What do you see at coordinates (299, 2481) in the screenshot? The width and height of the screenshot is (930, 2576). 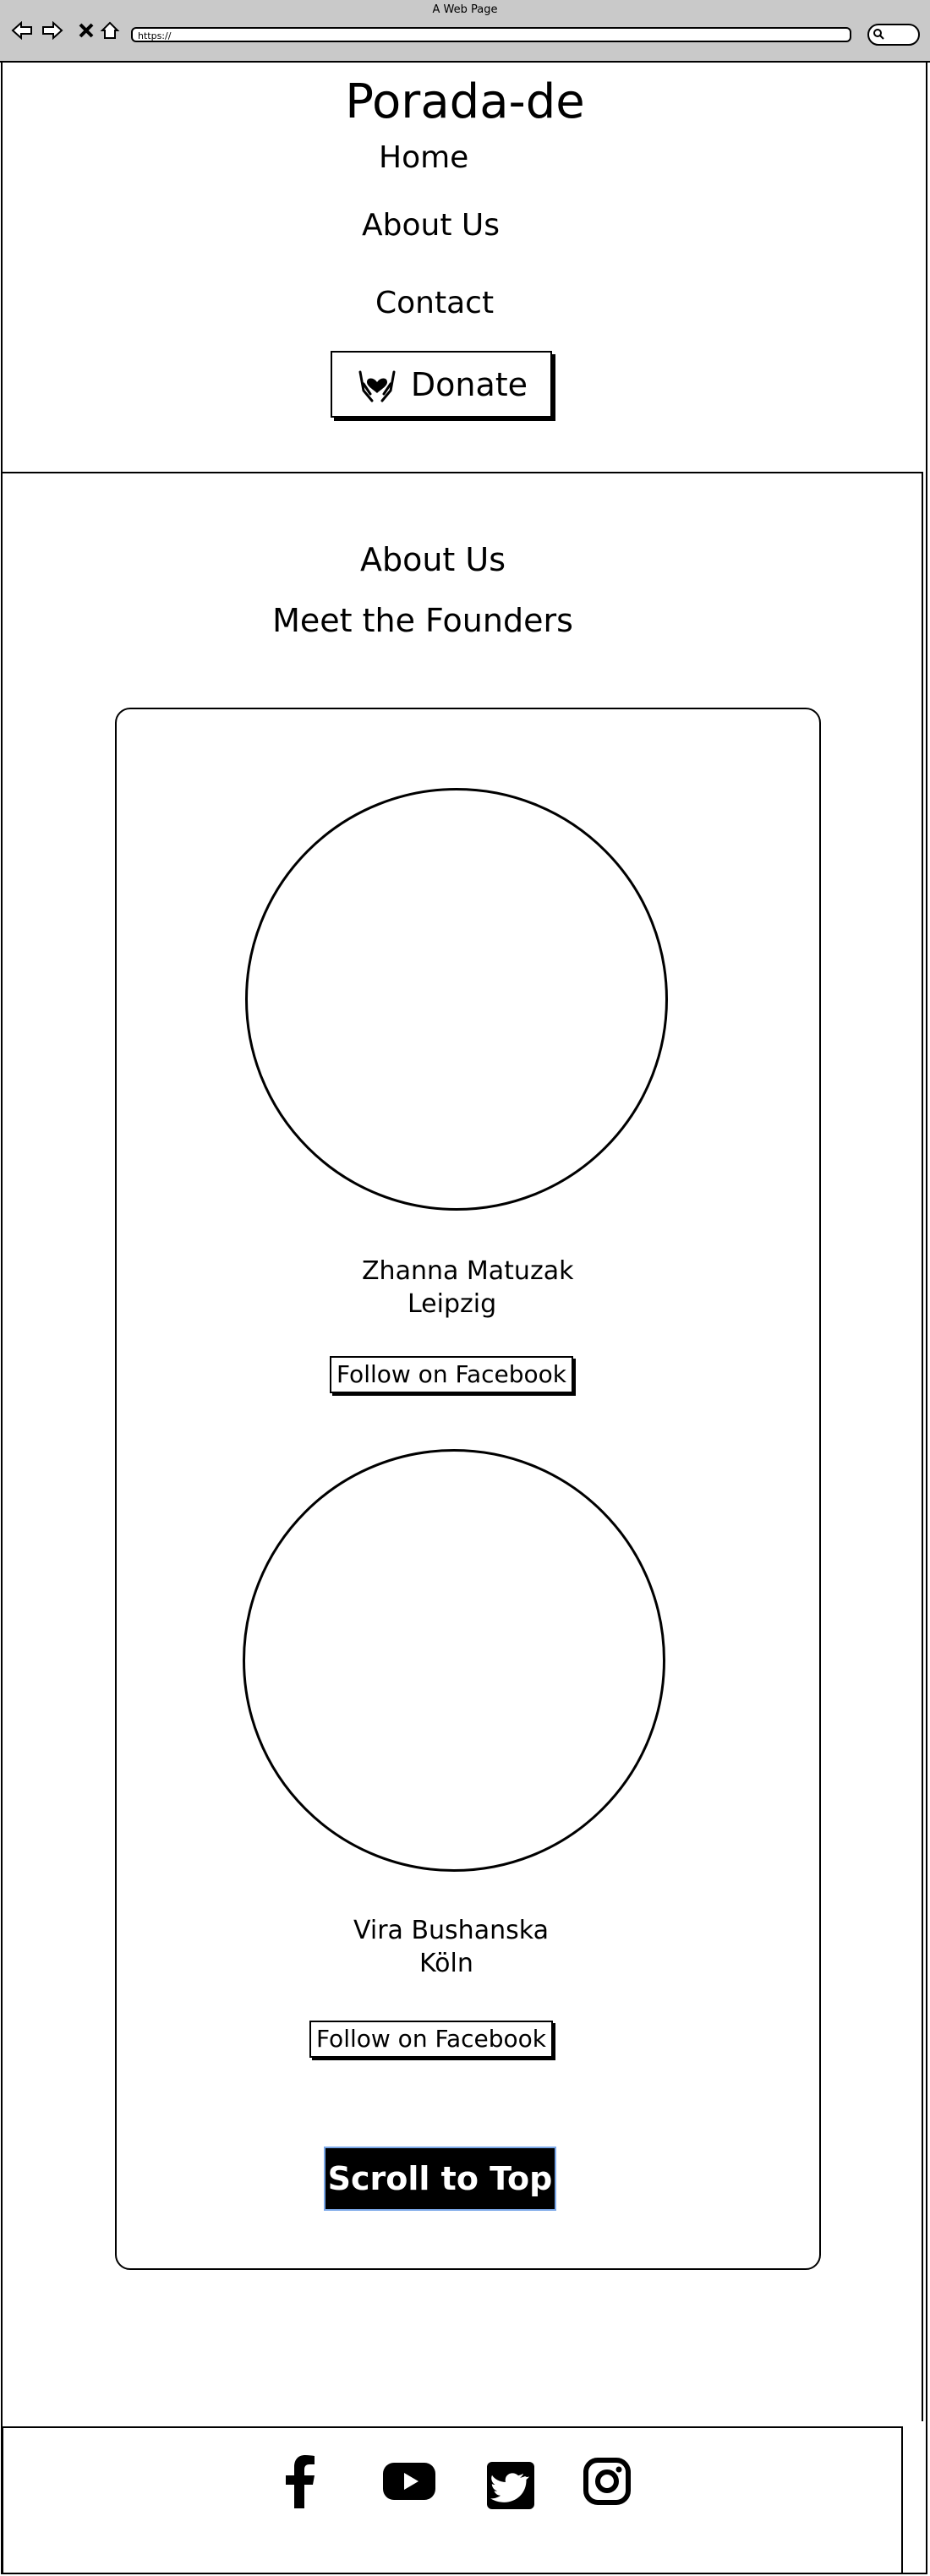 I see `facebook-icon` at bounding box center [299, 2481].